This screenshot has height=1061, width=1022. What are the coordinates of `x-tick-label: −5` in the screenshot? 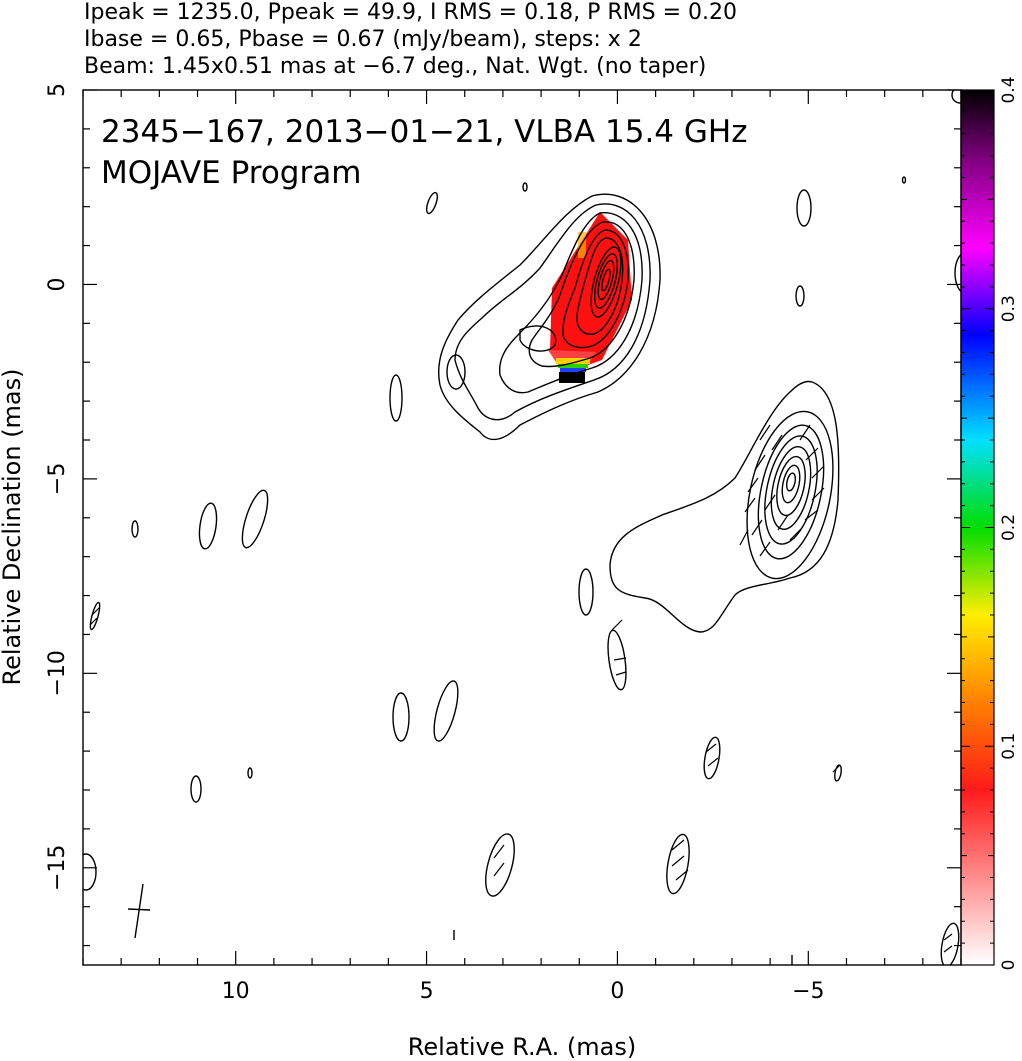 It's located at (808, 991).